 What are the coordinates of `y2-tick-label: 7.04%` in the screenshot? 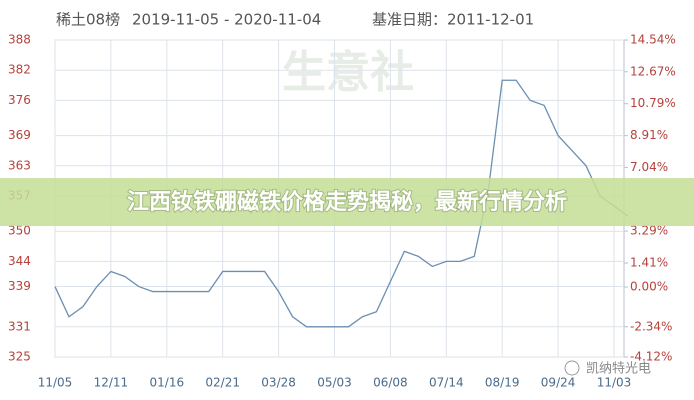 It's located at (649, 167).